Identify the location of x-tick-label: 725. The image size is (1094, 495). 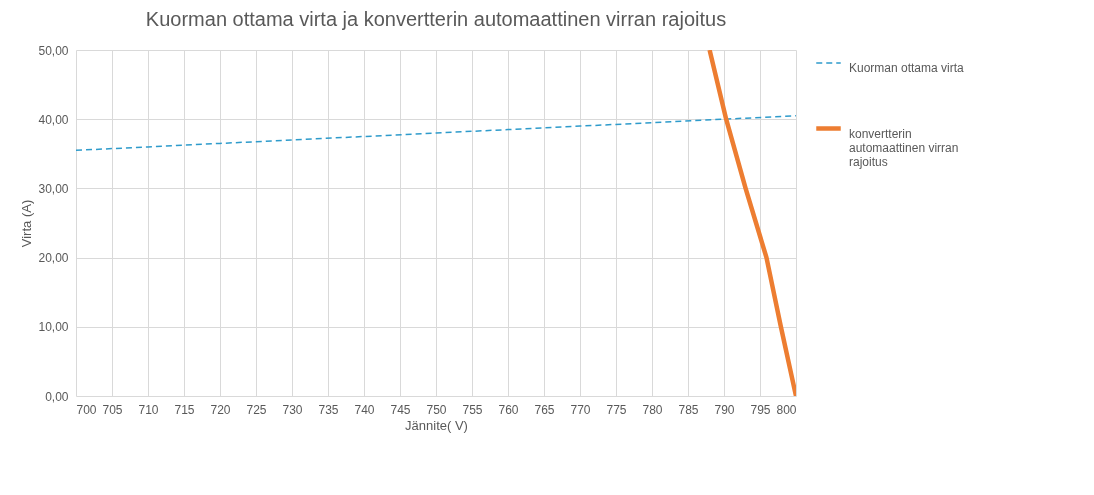
(256, 409).